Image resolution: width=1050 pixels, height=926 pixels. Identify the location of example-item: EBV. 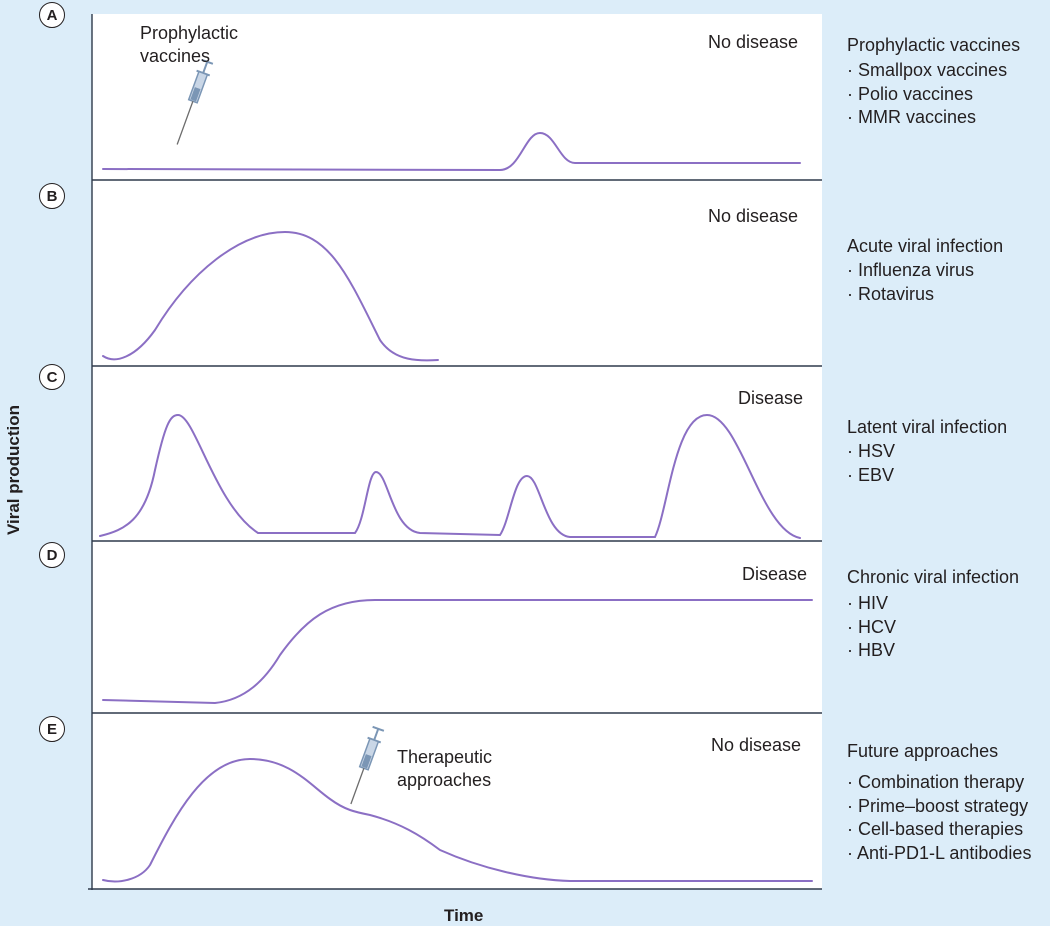
(927, 475).